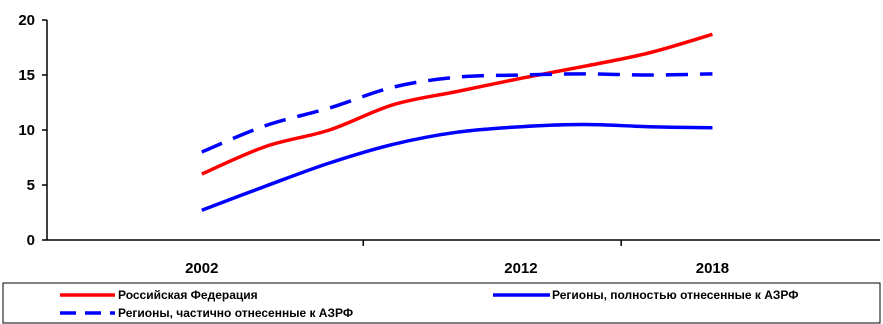  What do you see at coordinates (201, 268) in the screenshot?
I see `x-tick-label: 2002` at bounding box center [201, 268].